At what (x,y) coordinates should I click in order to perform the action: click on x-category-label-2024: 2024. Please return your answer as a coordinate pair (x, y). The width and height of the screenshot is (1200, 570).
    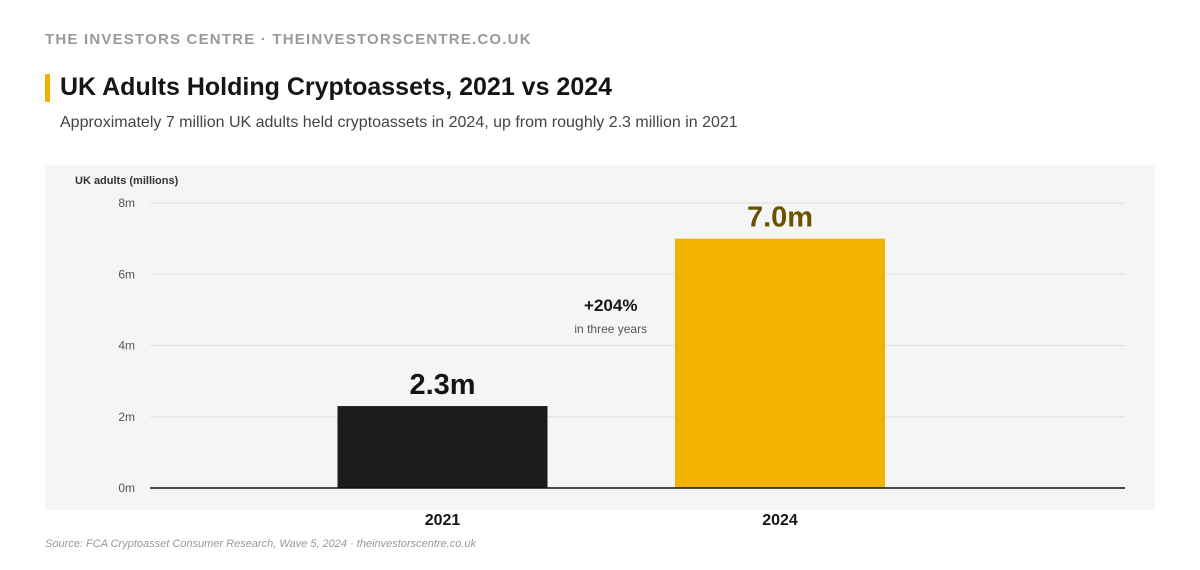
    Looking at the image, I should click on (780, 520).